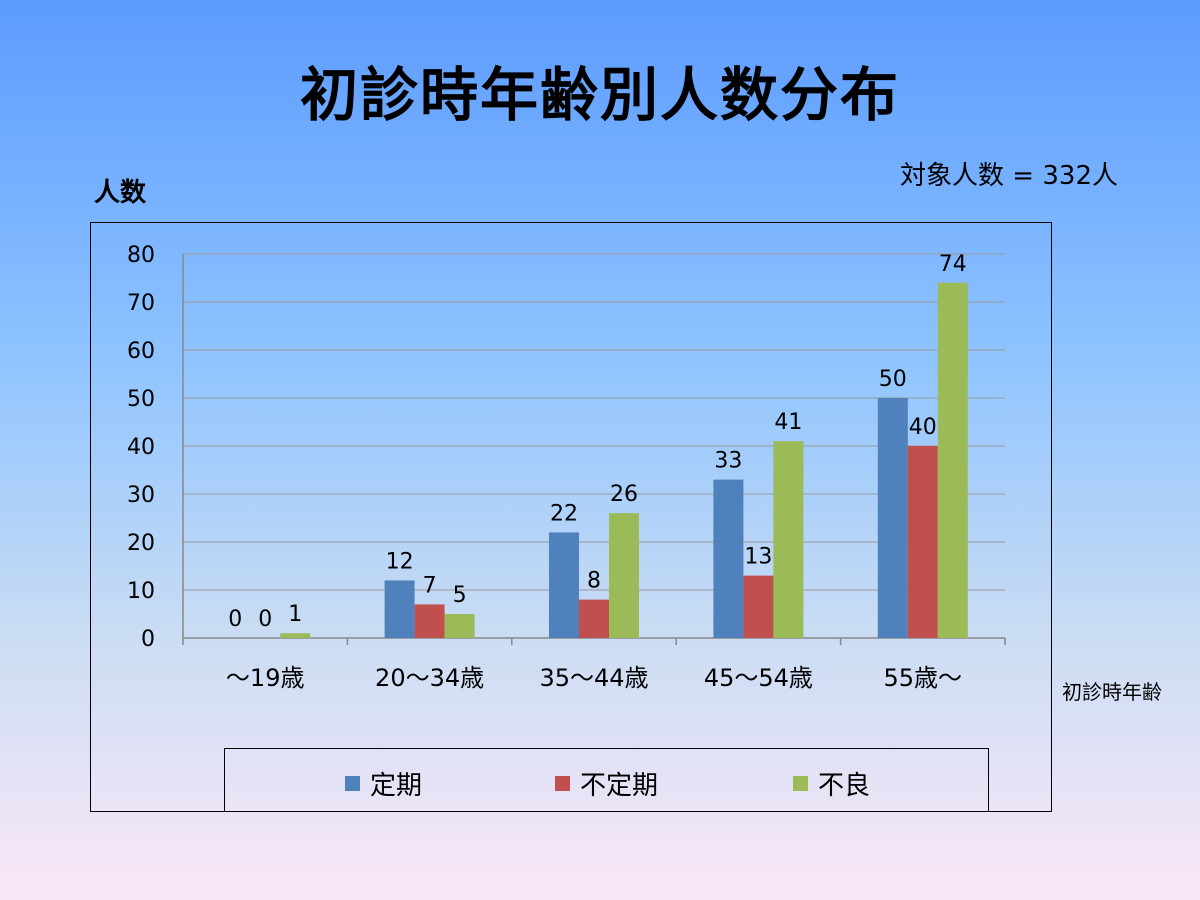 This screenshot has width=1200, height=900. Describe the element at coordinates (141, 255) in the screenshot. I see `y-tick-label: 80` at that location.